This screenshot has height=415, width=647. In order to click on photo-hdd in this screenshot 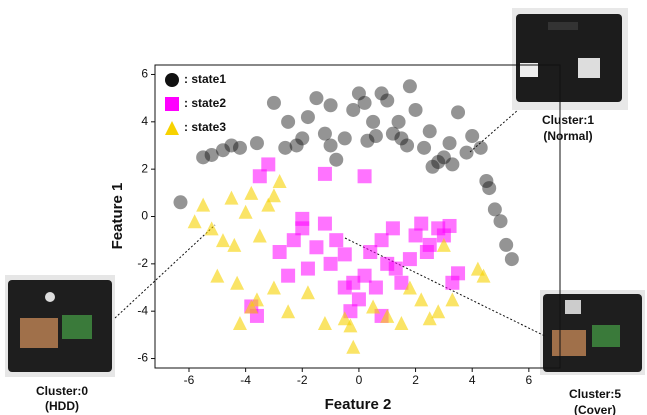, I will do `click(60, 326)`.